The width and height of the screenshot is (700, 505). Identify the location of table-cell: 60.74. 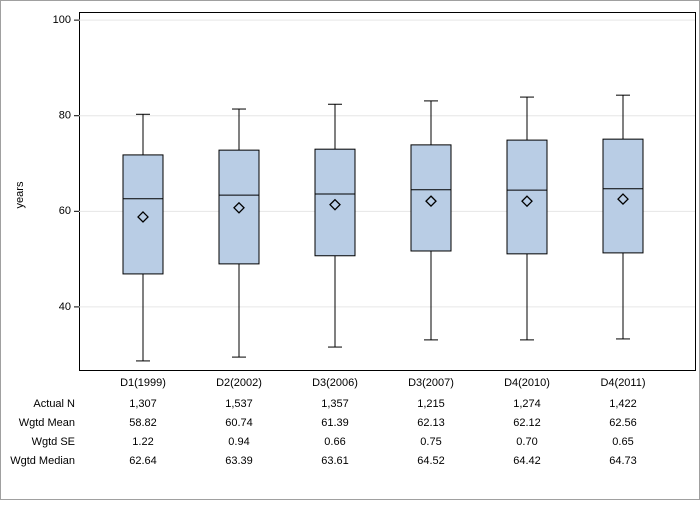
(239, 423).